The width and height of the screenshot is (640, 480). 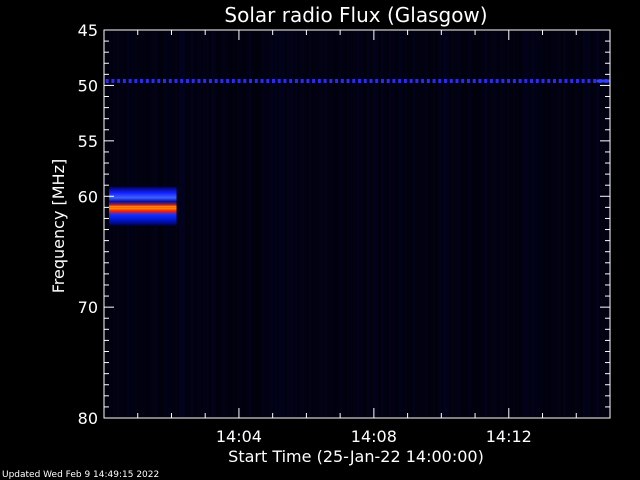 What do you see at coordinates (81, 475) in the screenshot?
I see `update-timestamp: Updated Wed Feb 9 14:49:15 2022` at bounding box center [81, 475].